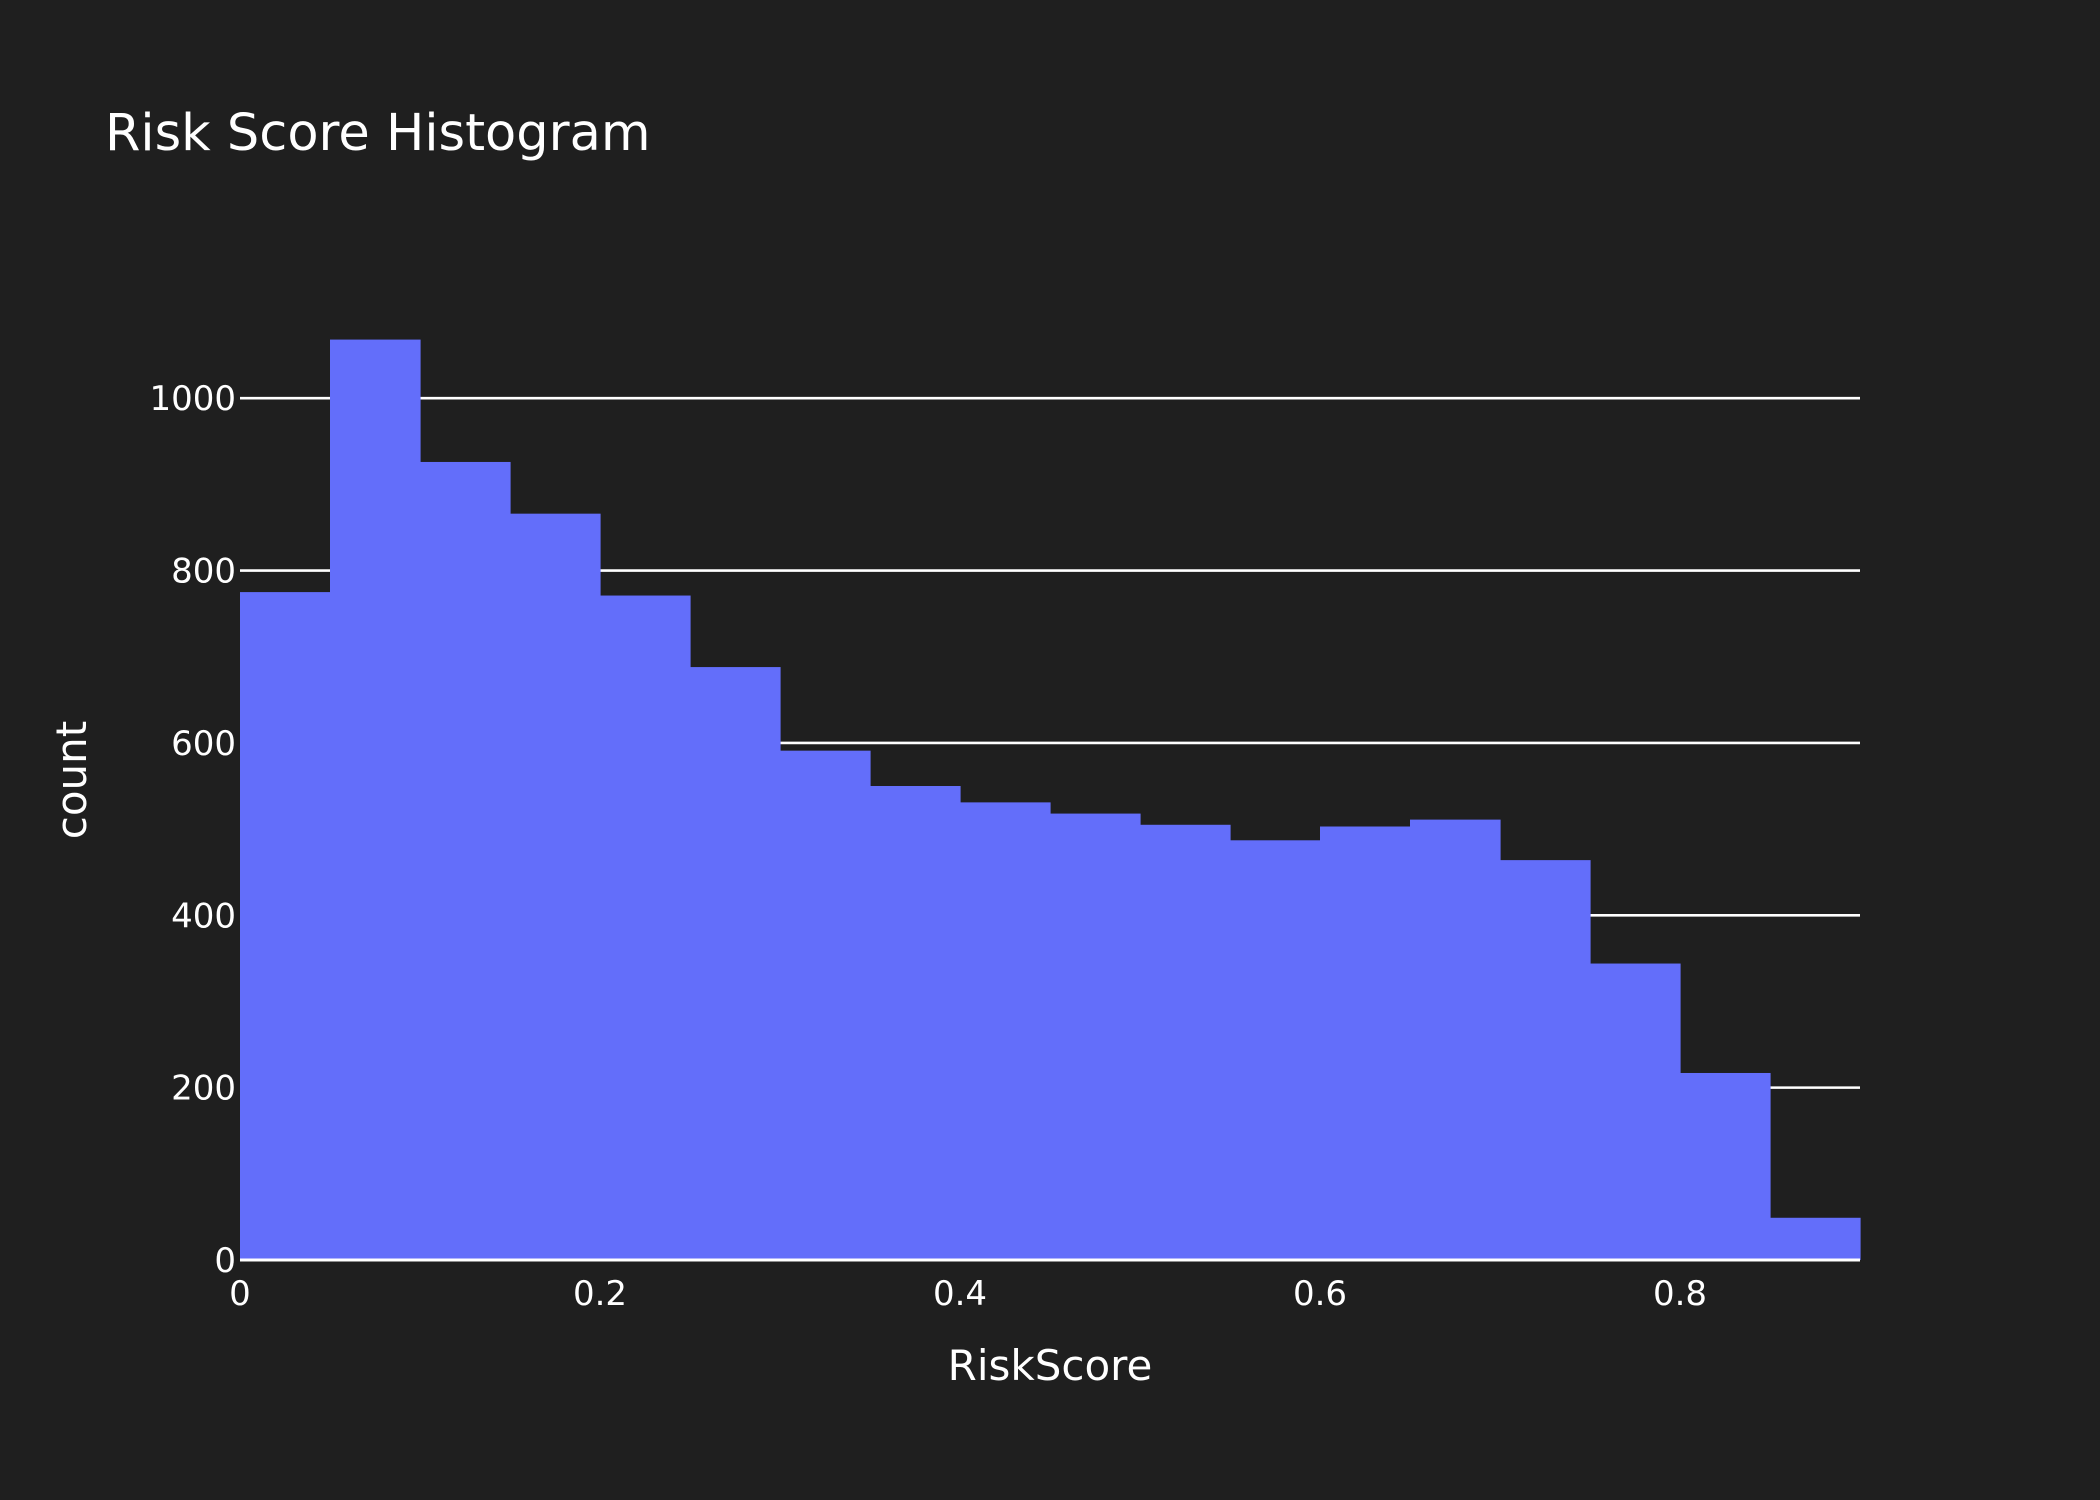  What do you see at coordinates (1320, 1294) in the screenshot?
I see `x-tick-label: 0.6` at bounding box center [1320, 1294].